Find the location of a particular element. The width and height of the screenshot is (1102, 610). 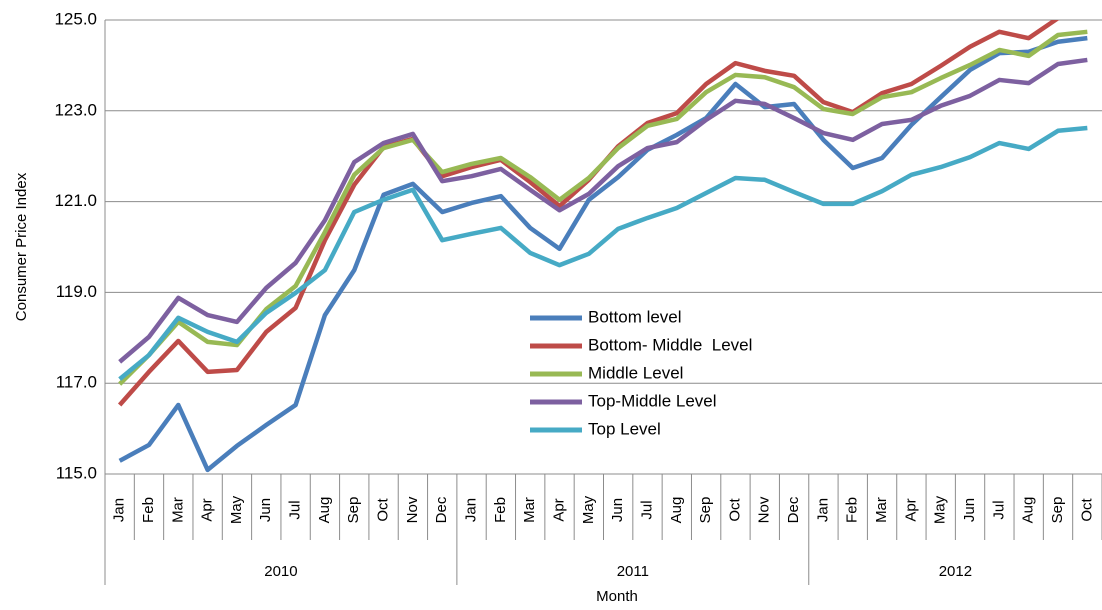

y-tick-label: 115.0 is located at coordinates (76, 472).